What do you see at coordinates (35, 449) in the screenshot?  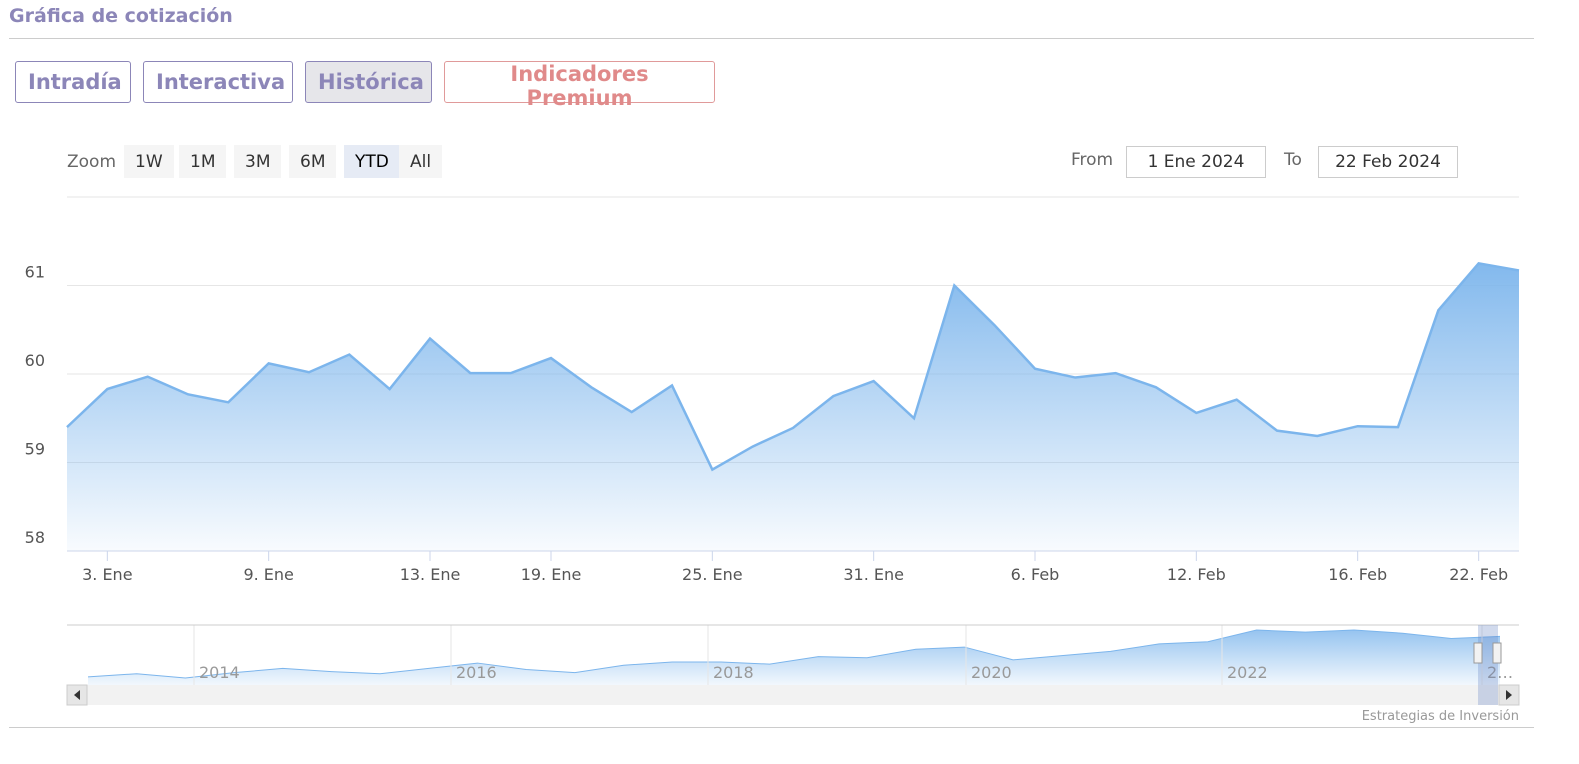 I see `y-tick-label: 59` at bounding box center [35, 449].